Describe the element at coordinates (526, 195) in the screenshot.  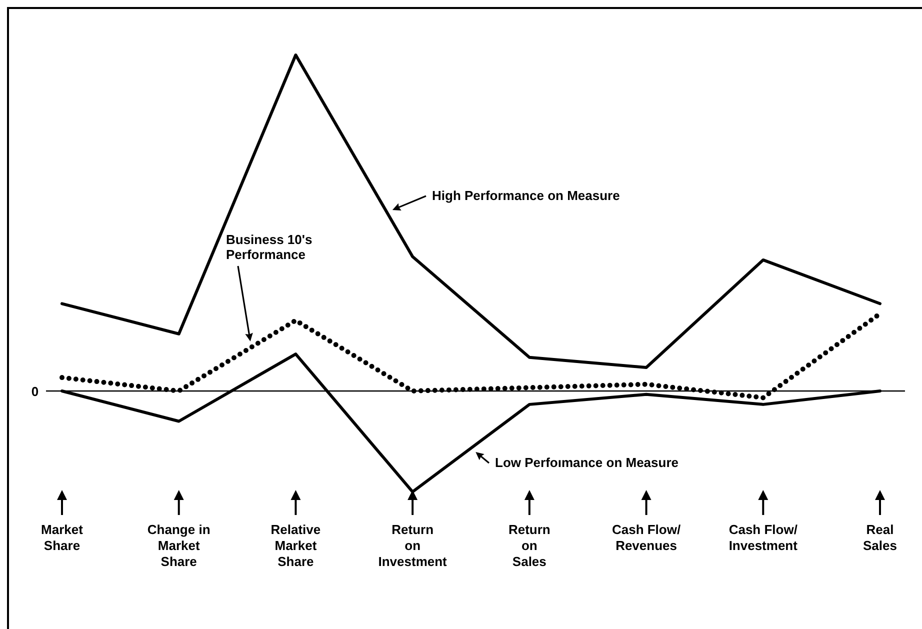
I see `annotation: High Performance on Measure` at that location.